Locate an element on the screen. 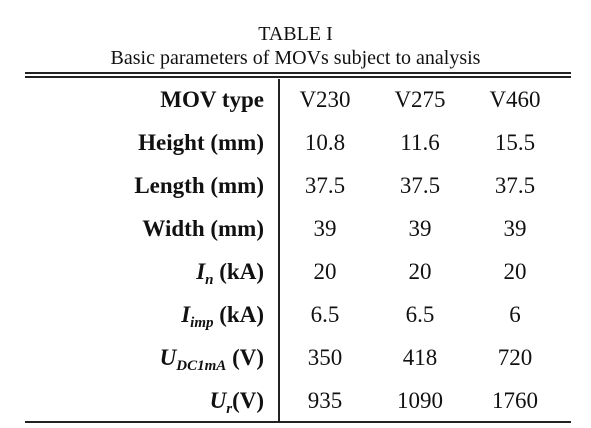 The width and height of the screenshot is (591, 428). cell: 10.8 is located at coordinates (325, 142).